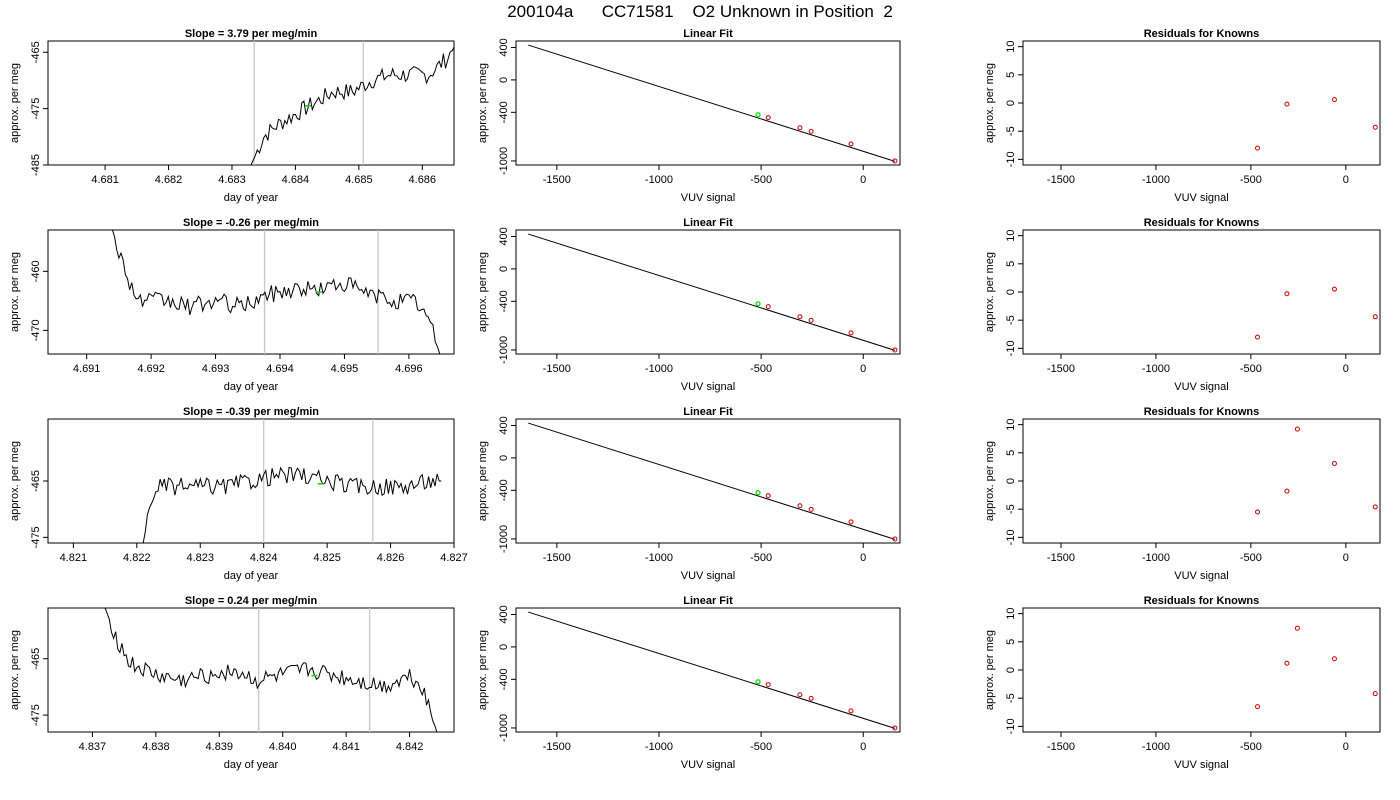 The width and height of the screenshot is (1400, 800). Describe the element at coordinates (200, 558) in the screenshot. I see `x-tick-label: 4.823` at that location.